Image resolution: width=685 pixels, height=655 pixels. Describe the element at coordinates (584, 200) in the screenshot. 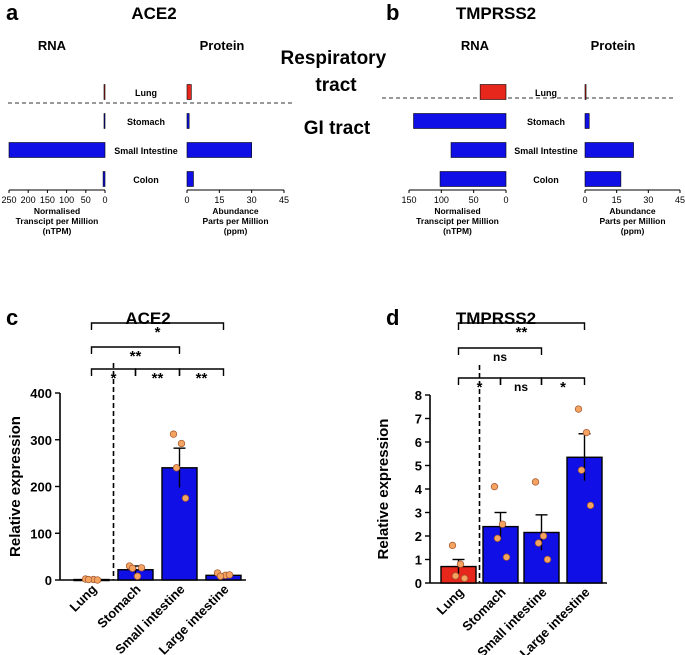

I see `panel-b-protein-tick-label: 0` at that location.